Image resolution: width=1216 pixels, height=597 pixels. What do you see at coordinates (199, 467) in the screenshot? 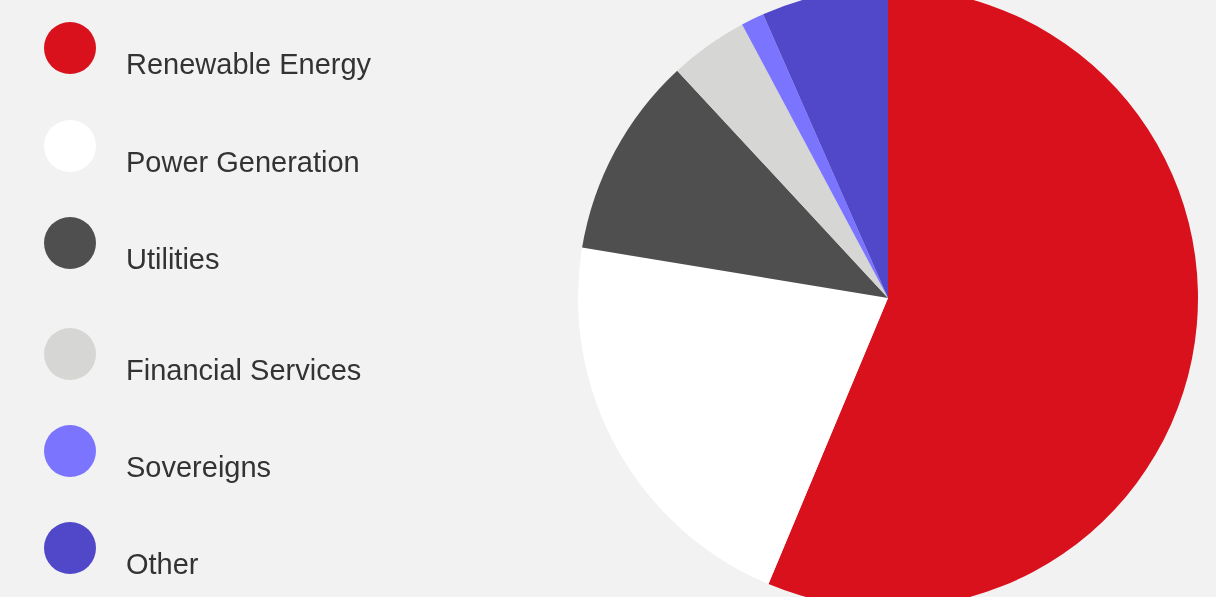
I see `legend-label: Sovereigns` at bounding box center [199, 467].